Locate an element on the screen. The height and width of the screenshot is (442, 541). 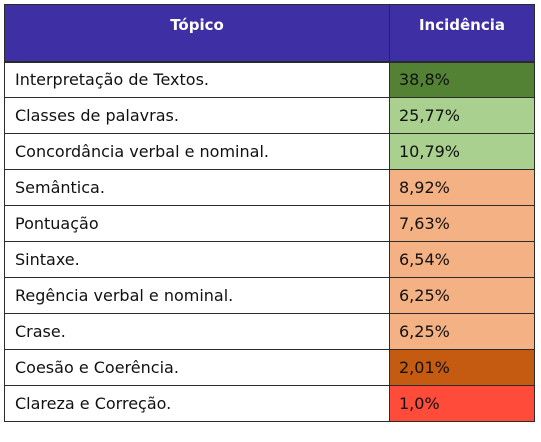
table-row: Regência verbal e nominal. 6,25% is located at coordinates (269, 295).